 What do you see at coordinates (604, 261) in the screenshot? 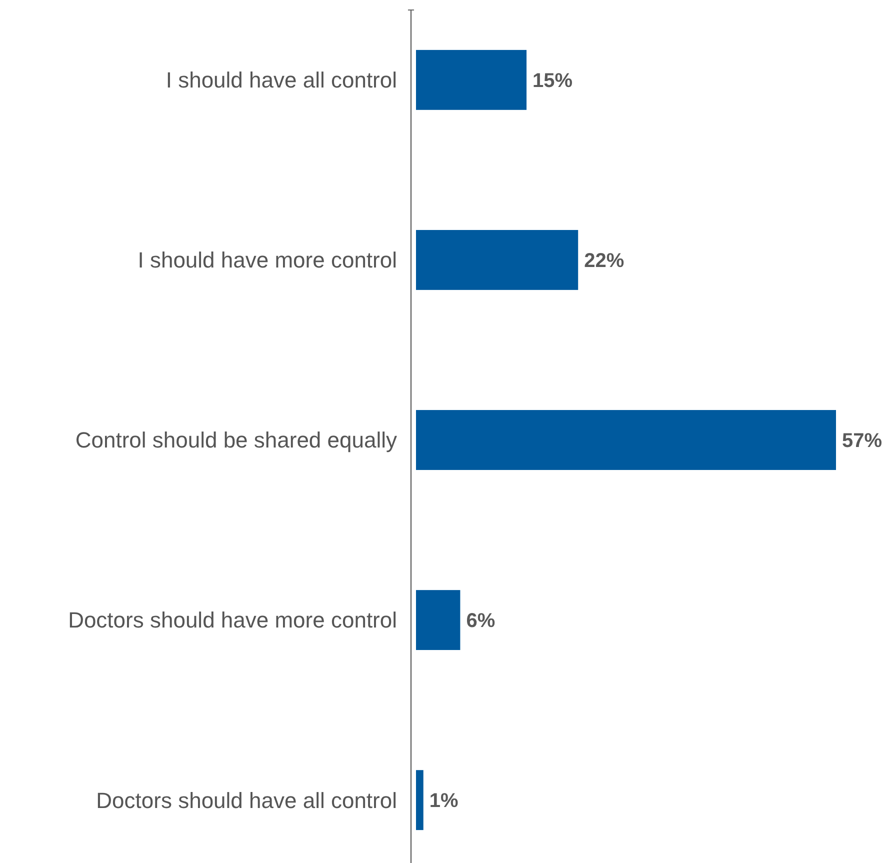
I see `data-label: 22%` at bounding box center [604, 261].